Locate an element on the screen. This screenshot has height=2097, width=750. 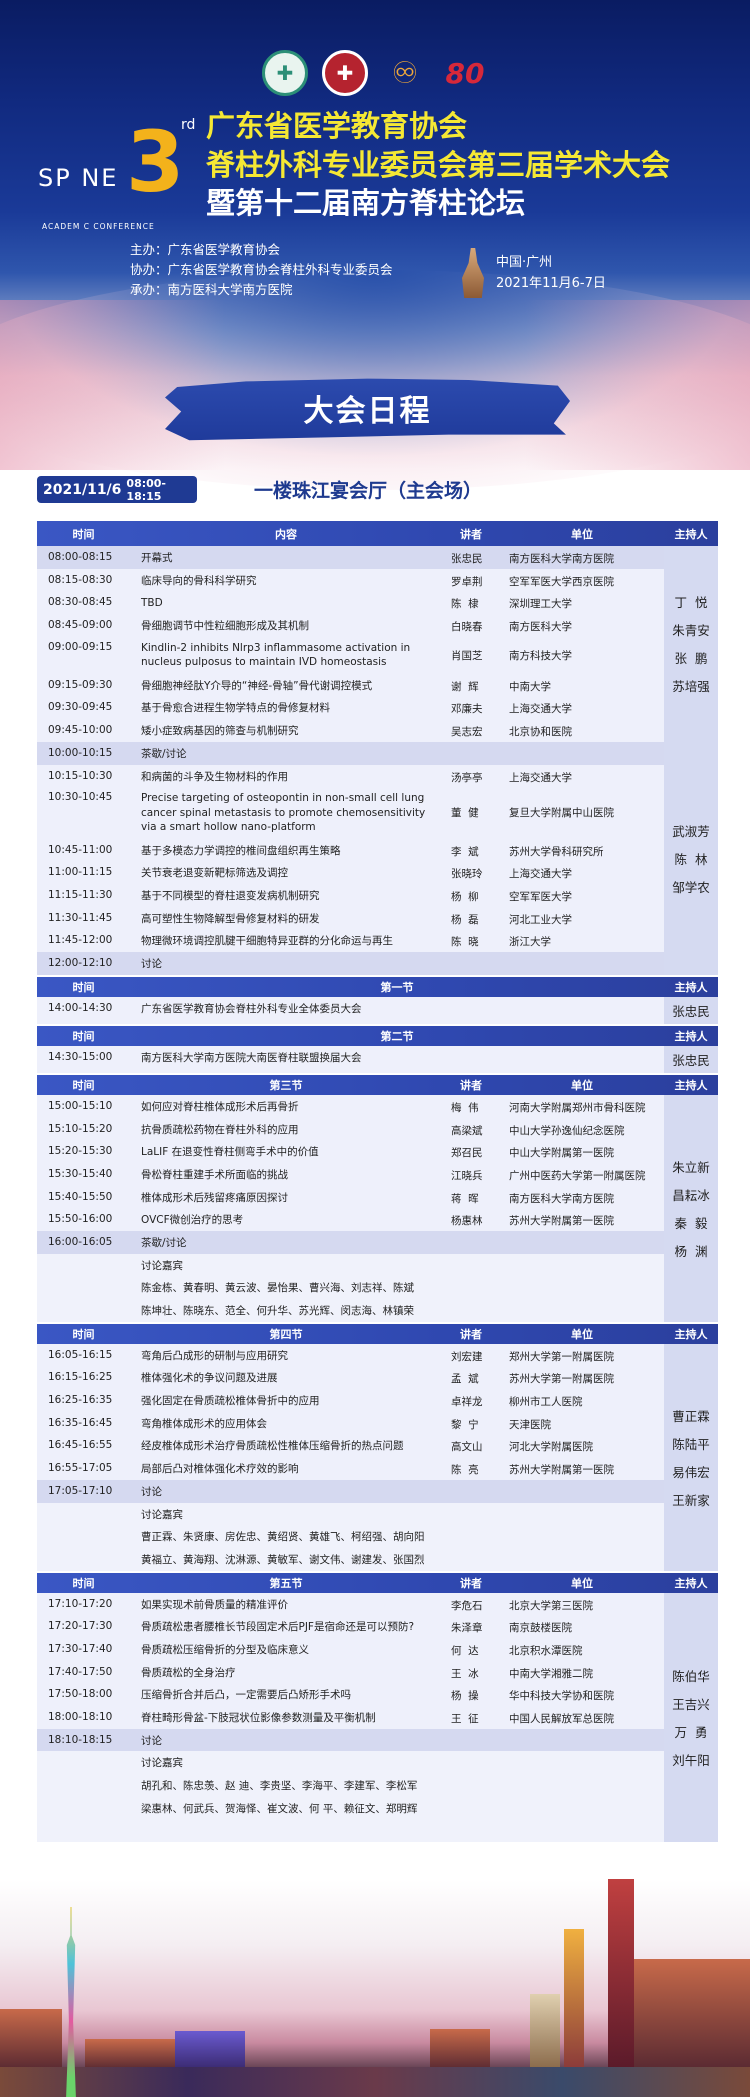
time-cell: 16:55-17:05 is located at coordinates (80, 1468).